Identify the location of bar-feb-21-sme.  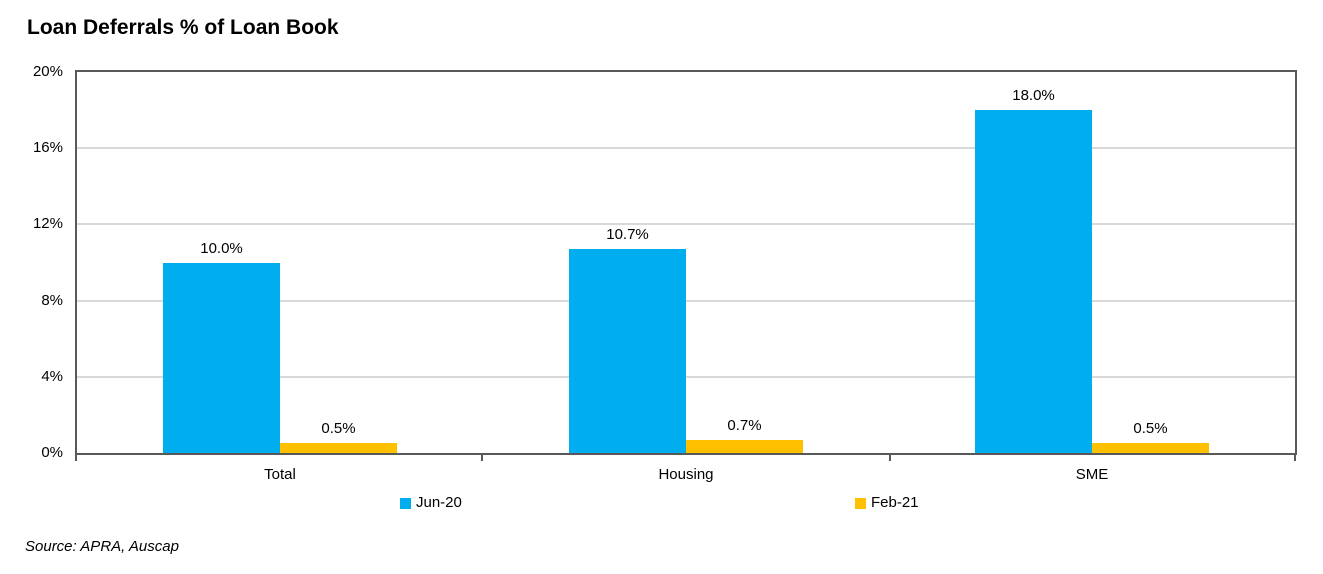
(1150, 448).